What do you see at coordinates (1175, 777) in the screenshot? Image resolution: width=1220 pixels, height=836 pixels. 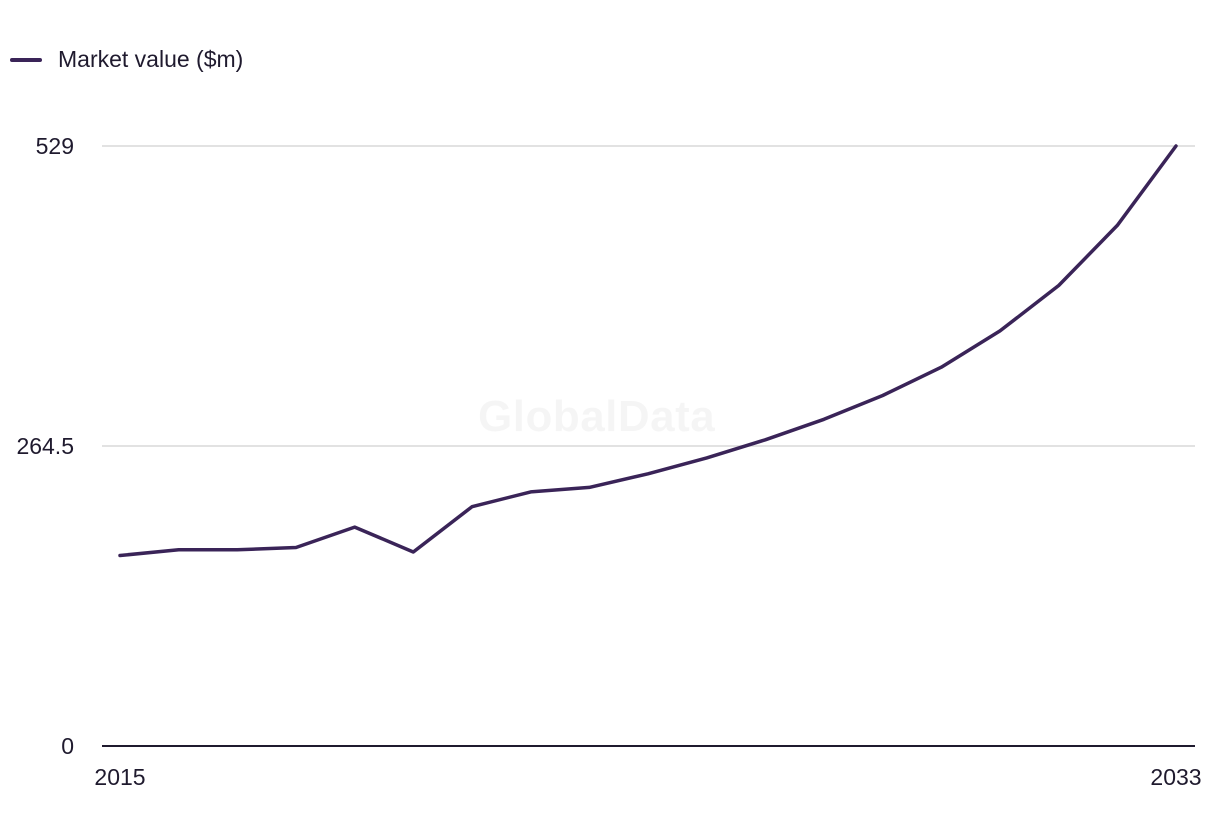 I see `x-tick-label: 2033` at bounding box center [1175, 777].